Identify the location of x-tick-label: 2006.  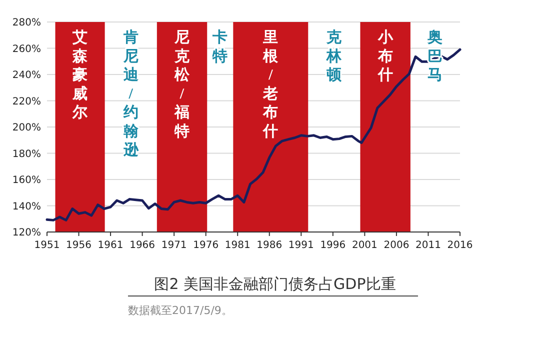
(397, 245).